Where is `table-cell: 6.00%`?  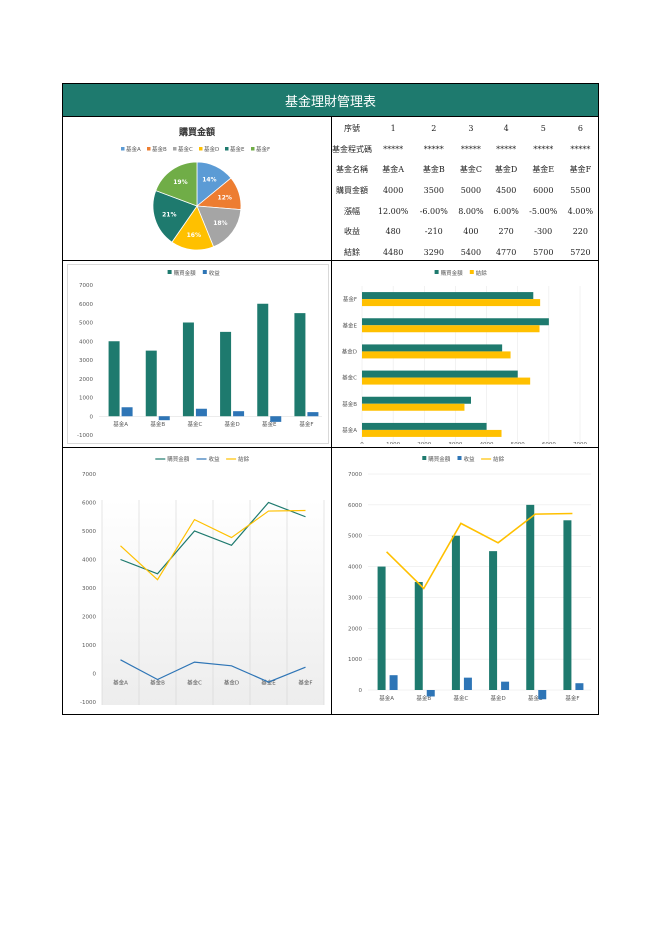
table-cell: 6.00% is located at coordinates (506, 211).